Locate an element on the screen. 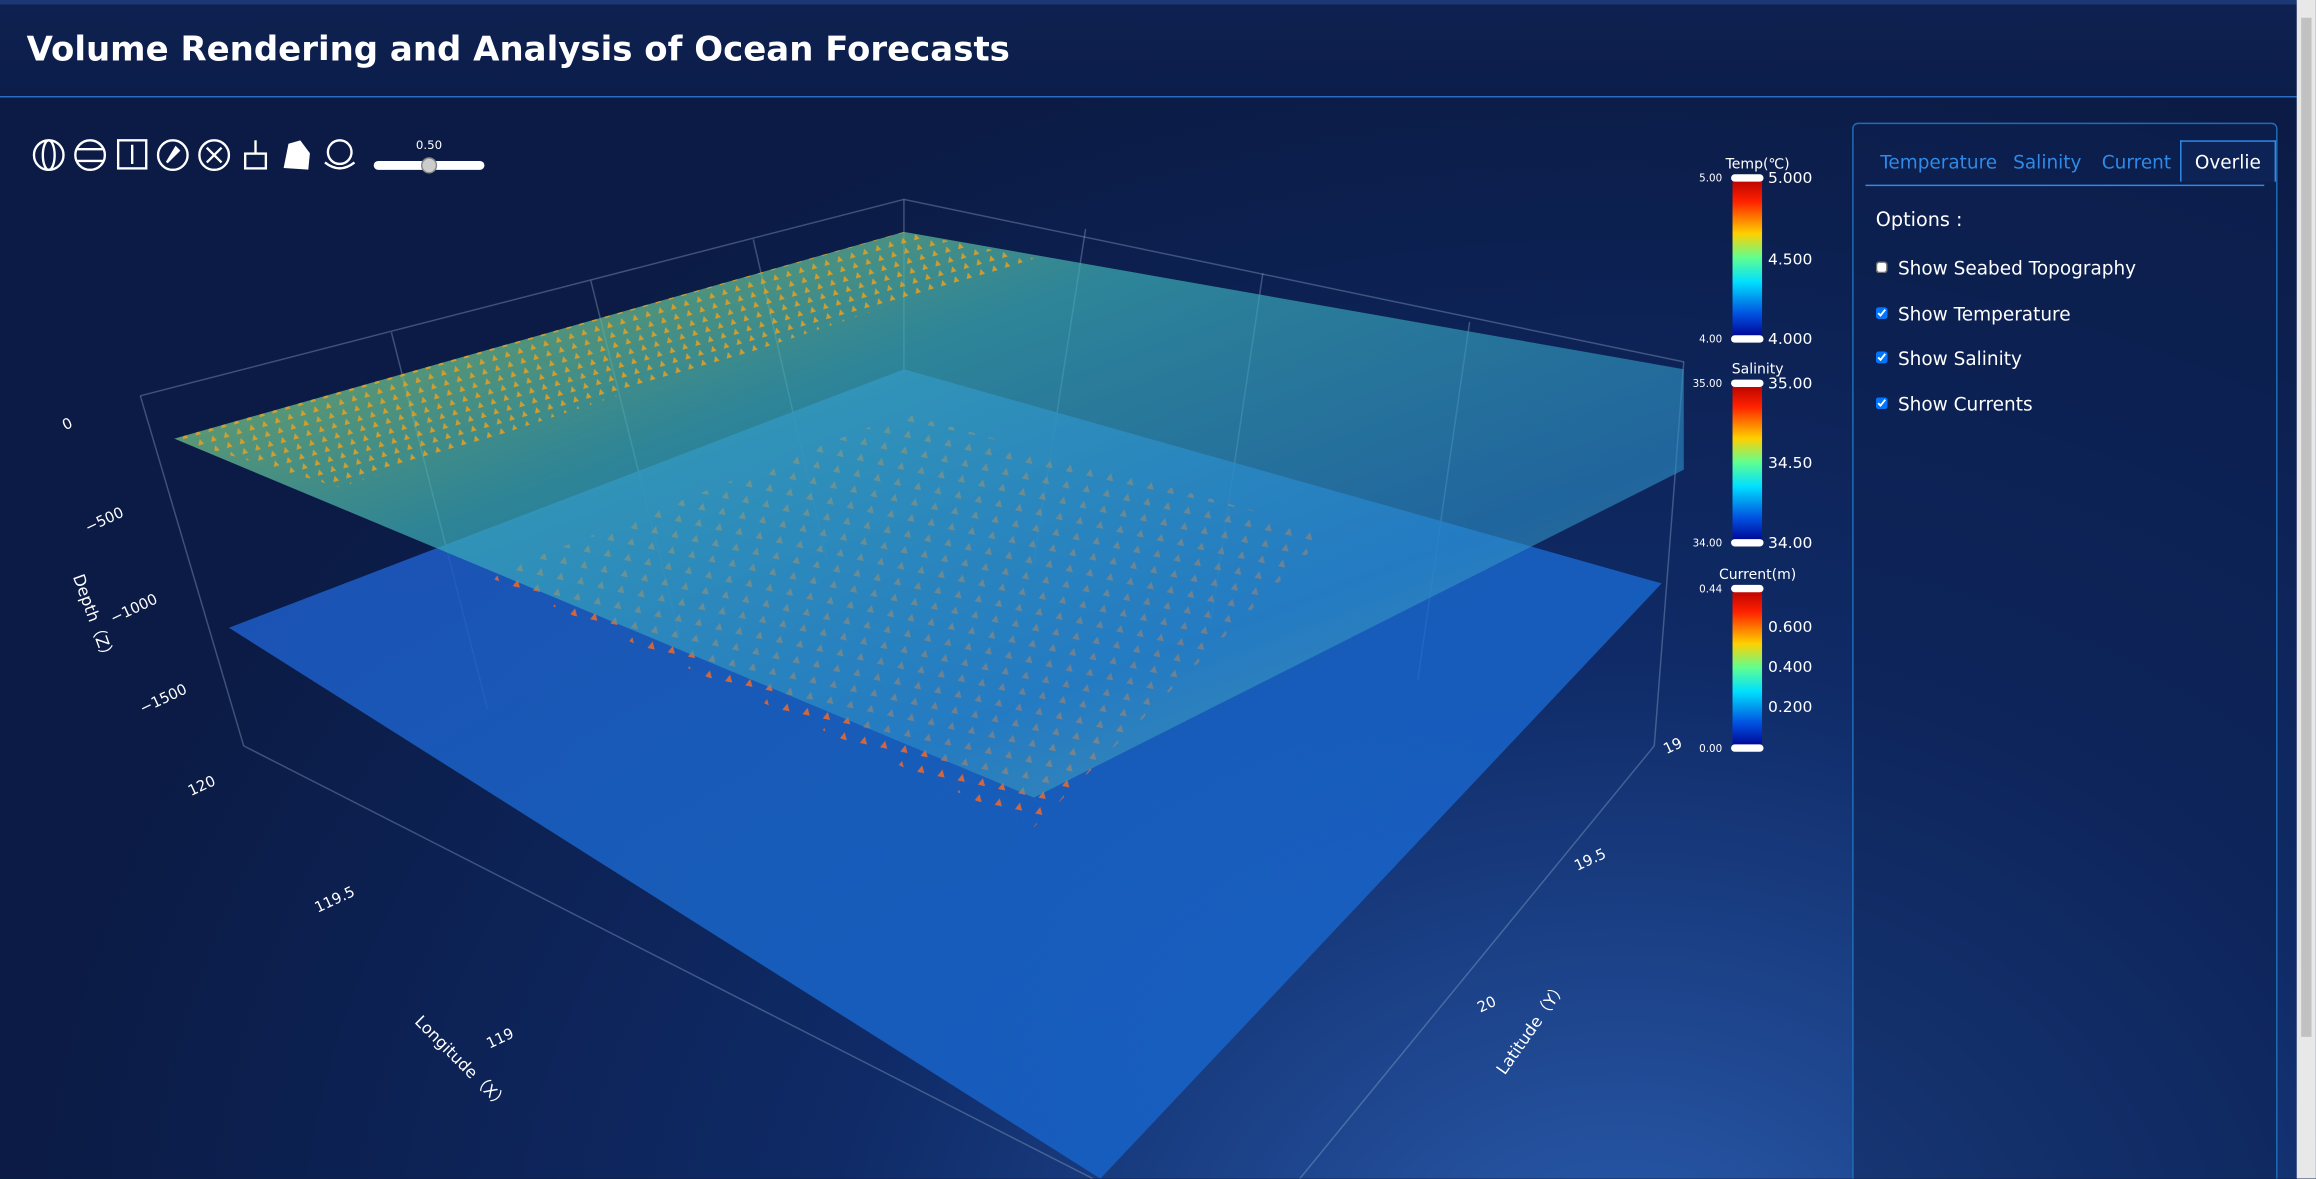  longitude-tick-label: 119 is located at coordinates (500, 1038).